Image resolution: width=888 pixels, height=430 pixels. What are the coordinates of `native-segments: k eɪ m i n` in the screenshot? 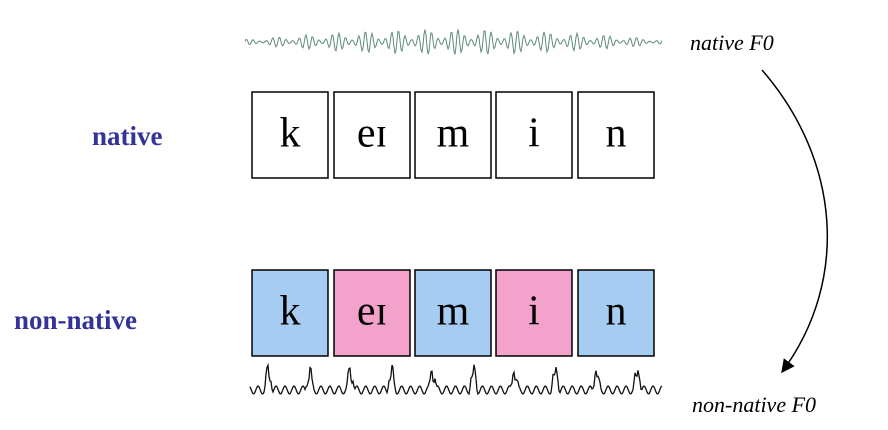 It's located at (453, 135).